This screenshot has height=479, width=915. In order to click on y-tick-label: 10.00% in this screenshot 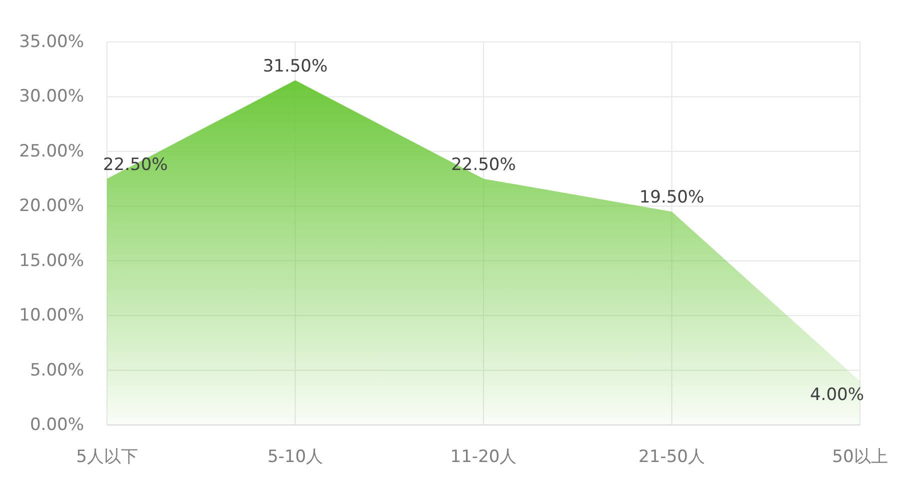, I will do `click(51, 316)`.